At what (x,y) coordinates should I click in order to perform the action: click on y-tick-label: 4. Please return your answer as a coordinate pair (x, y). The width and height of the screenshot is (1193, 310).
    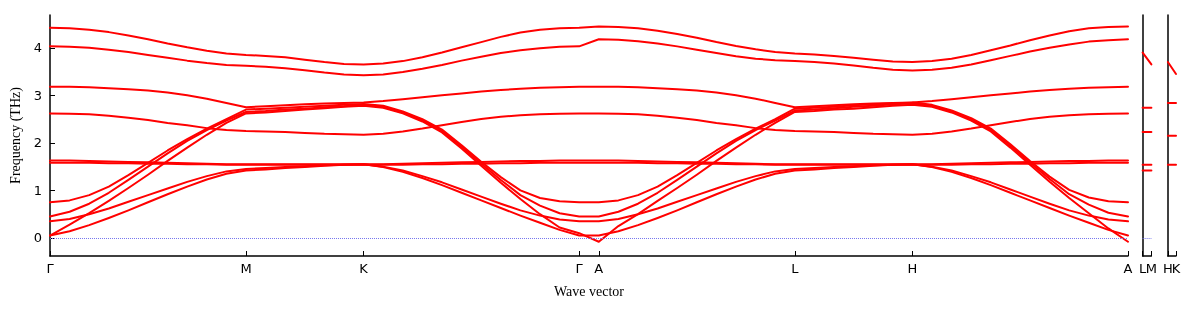
    Looking at the image, I should click on (37, 48).